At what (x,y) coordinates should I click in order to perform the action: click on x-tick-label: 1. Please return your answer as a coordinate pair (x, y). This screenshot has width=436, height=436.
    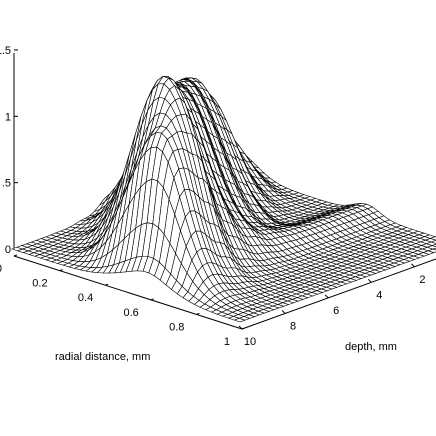
    Looking at the image, I should click on (227, 342).